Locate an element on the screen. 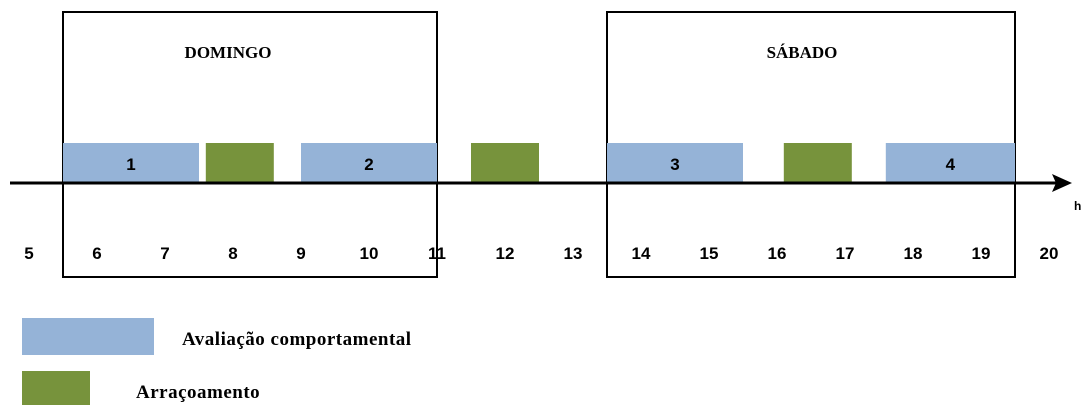 The width and height of the screenshot is (1082, 405). legend-swatch-feeding is located at coordinates (56, 388).